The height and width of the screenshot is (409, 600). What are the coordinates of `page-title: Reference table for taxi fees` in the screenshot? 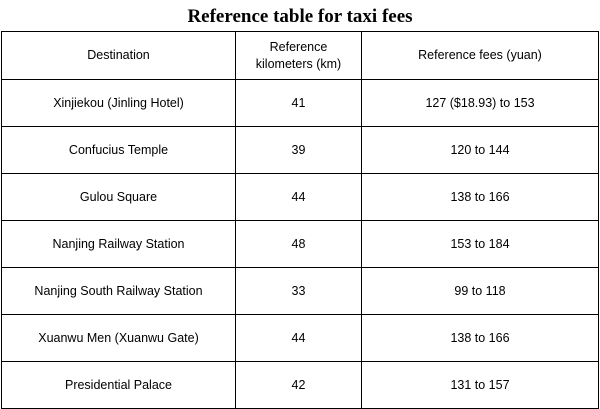 It's located at (300, 16).